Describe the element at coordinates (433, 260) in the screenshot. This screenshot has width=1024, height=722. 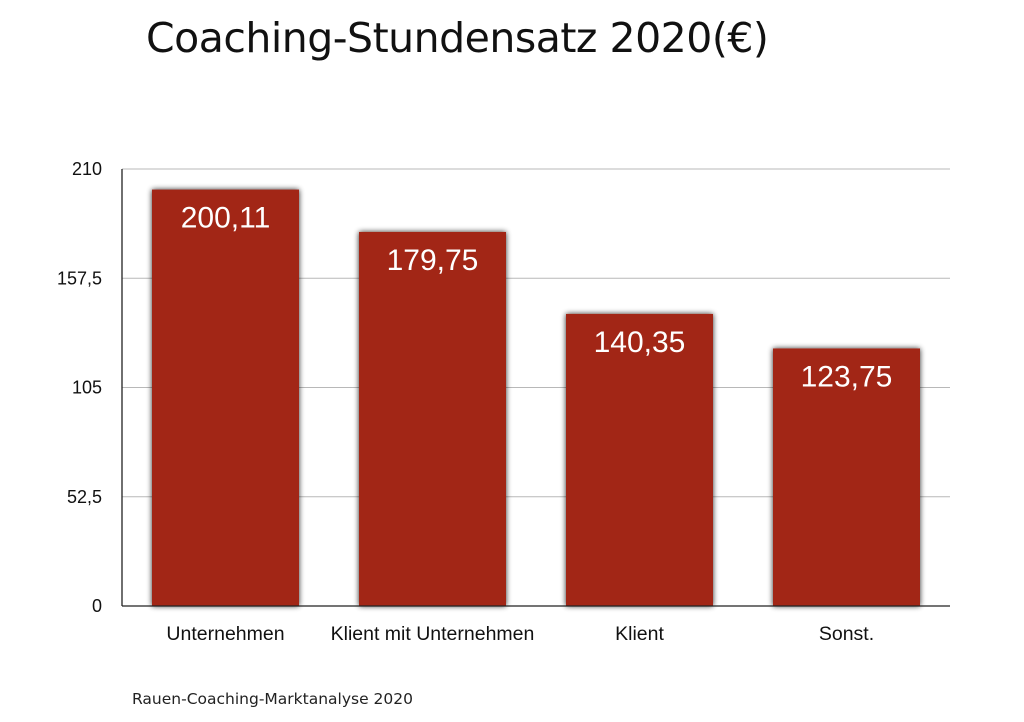
I see `data-label: 179,75` at that location.